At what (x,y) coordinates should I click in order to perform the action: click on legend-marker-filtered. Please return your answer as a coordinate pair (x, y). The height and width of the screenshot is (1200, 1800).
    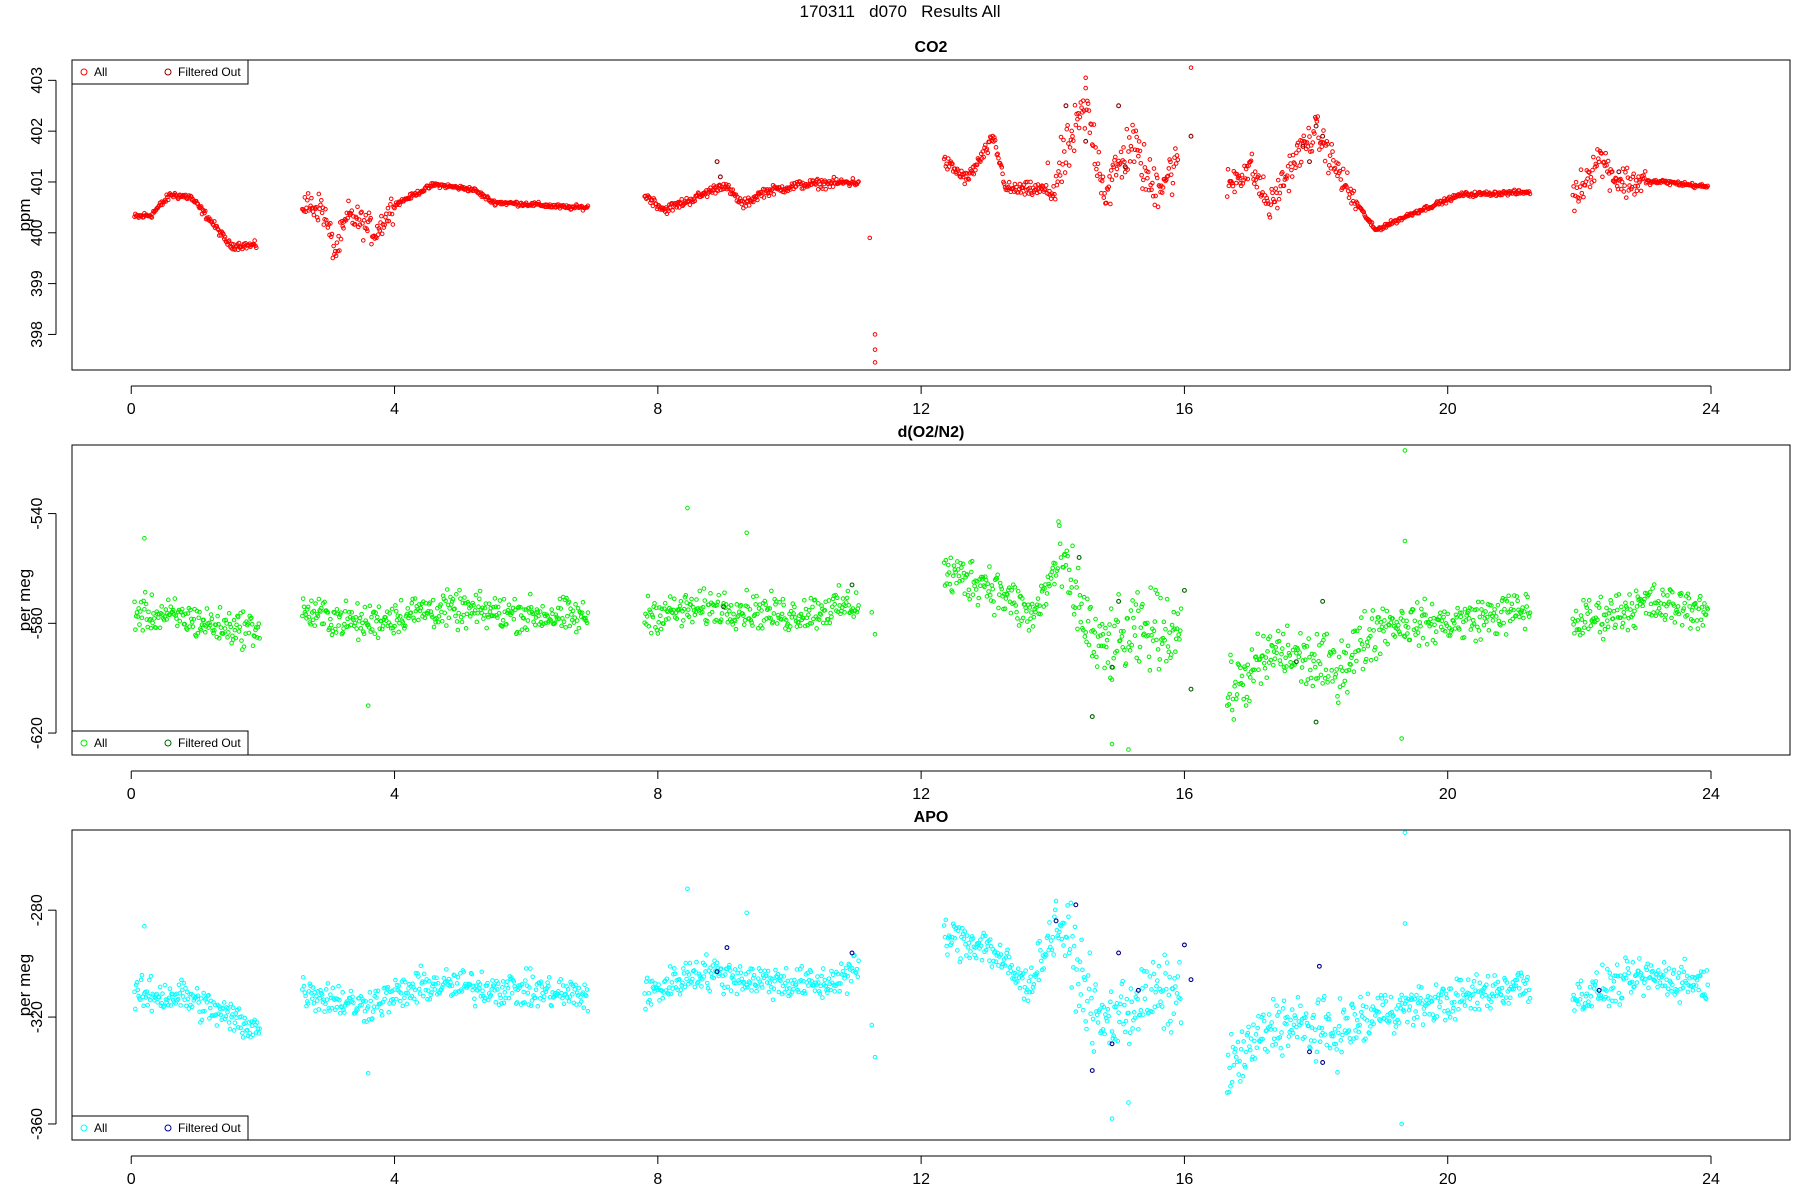
    Looking at the image, I should click on (168, 1128).